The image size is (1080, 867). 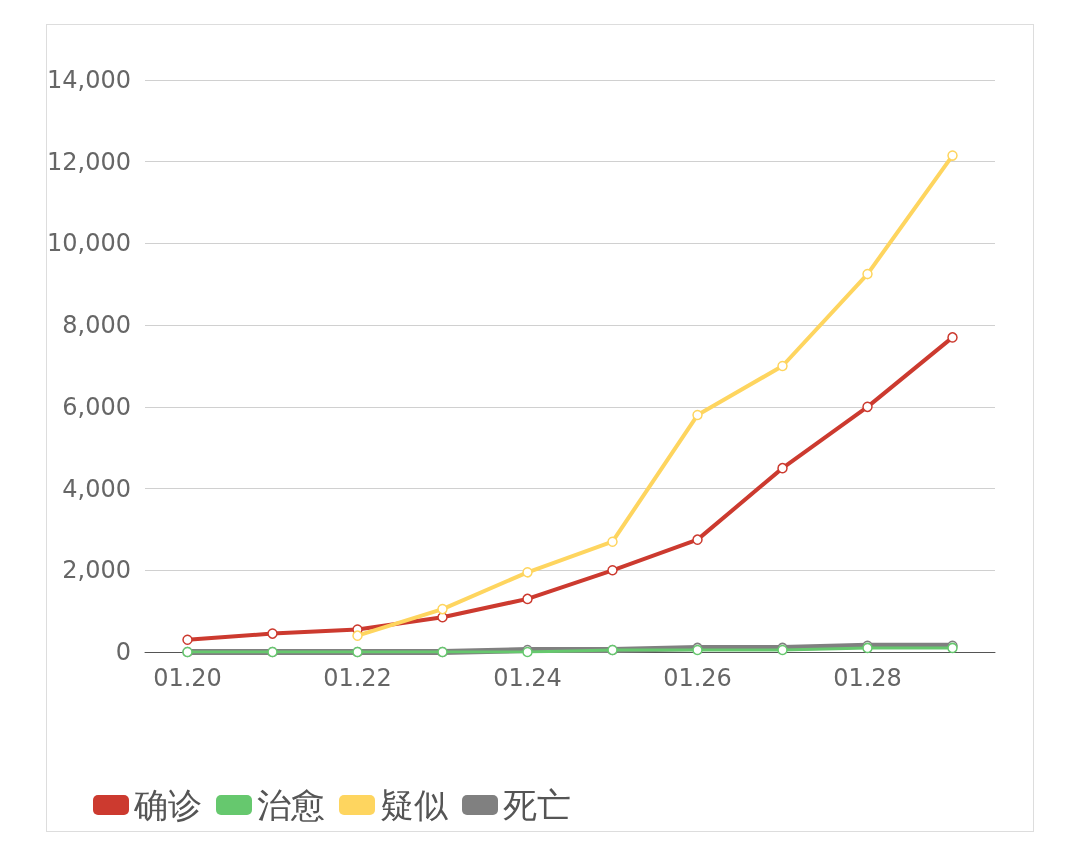 What do you see at coordinates (89, 243) in the screenshot?
I see `y-tick-label: 10,000` at bounding box center [89, 243].